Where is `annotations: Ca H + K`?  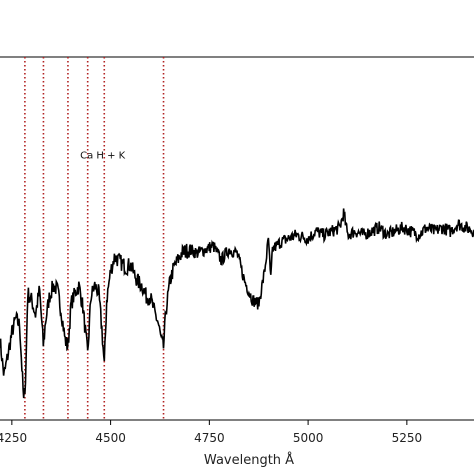
annotations: Ca H + K is located at coordinates (103, 156).